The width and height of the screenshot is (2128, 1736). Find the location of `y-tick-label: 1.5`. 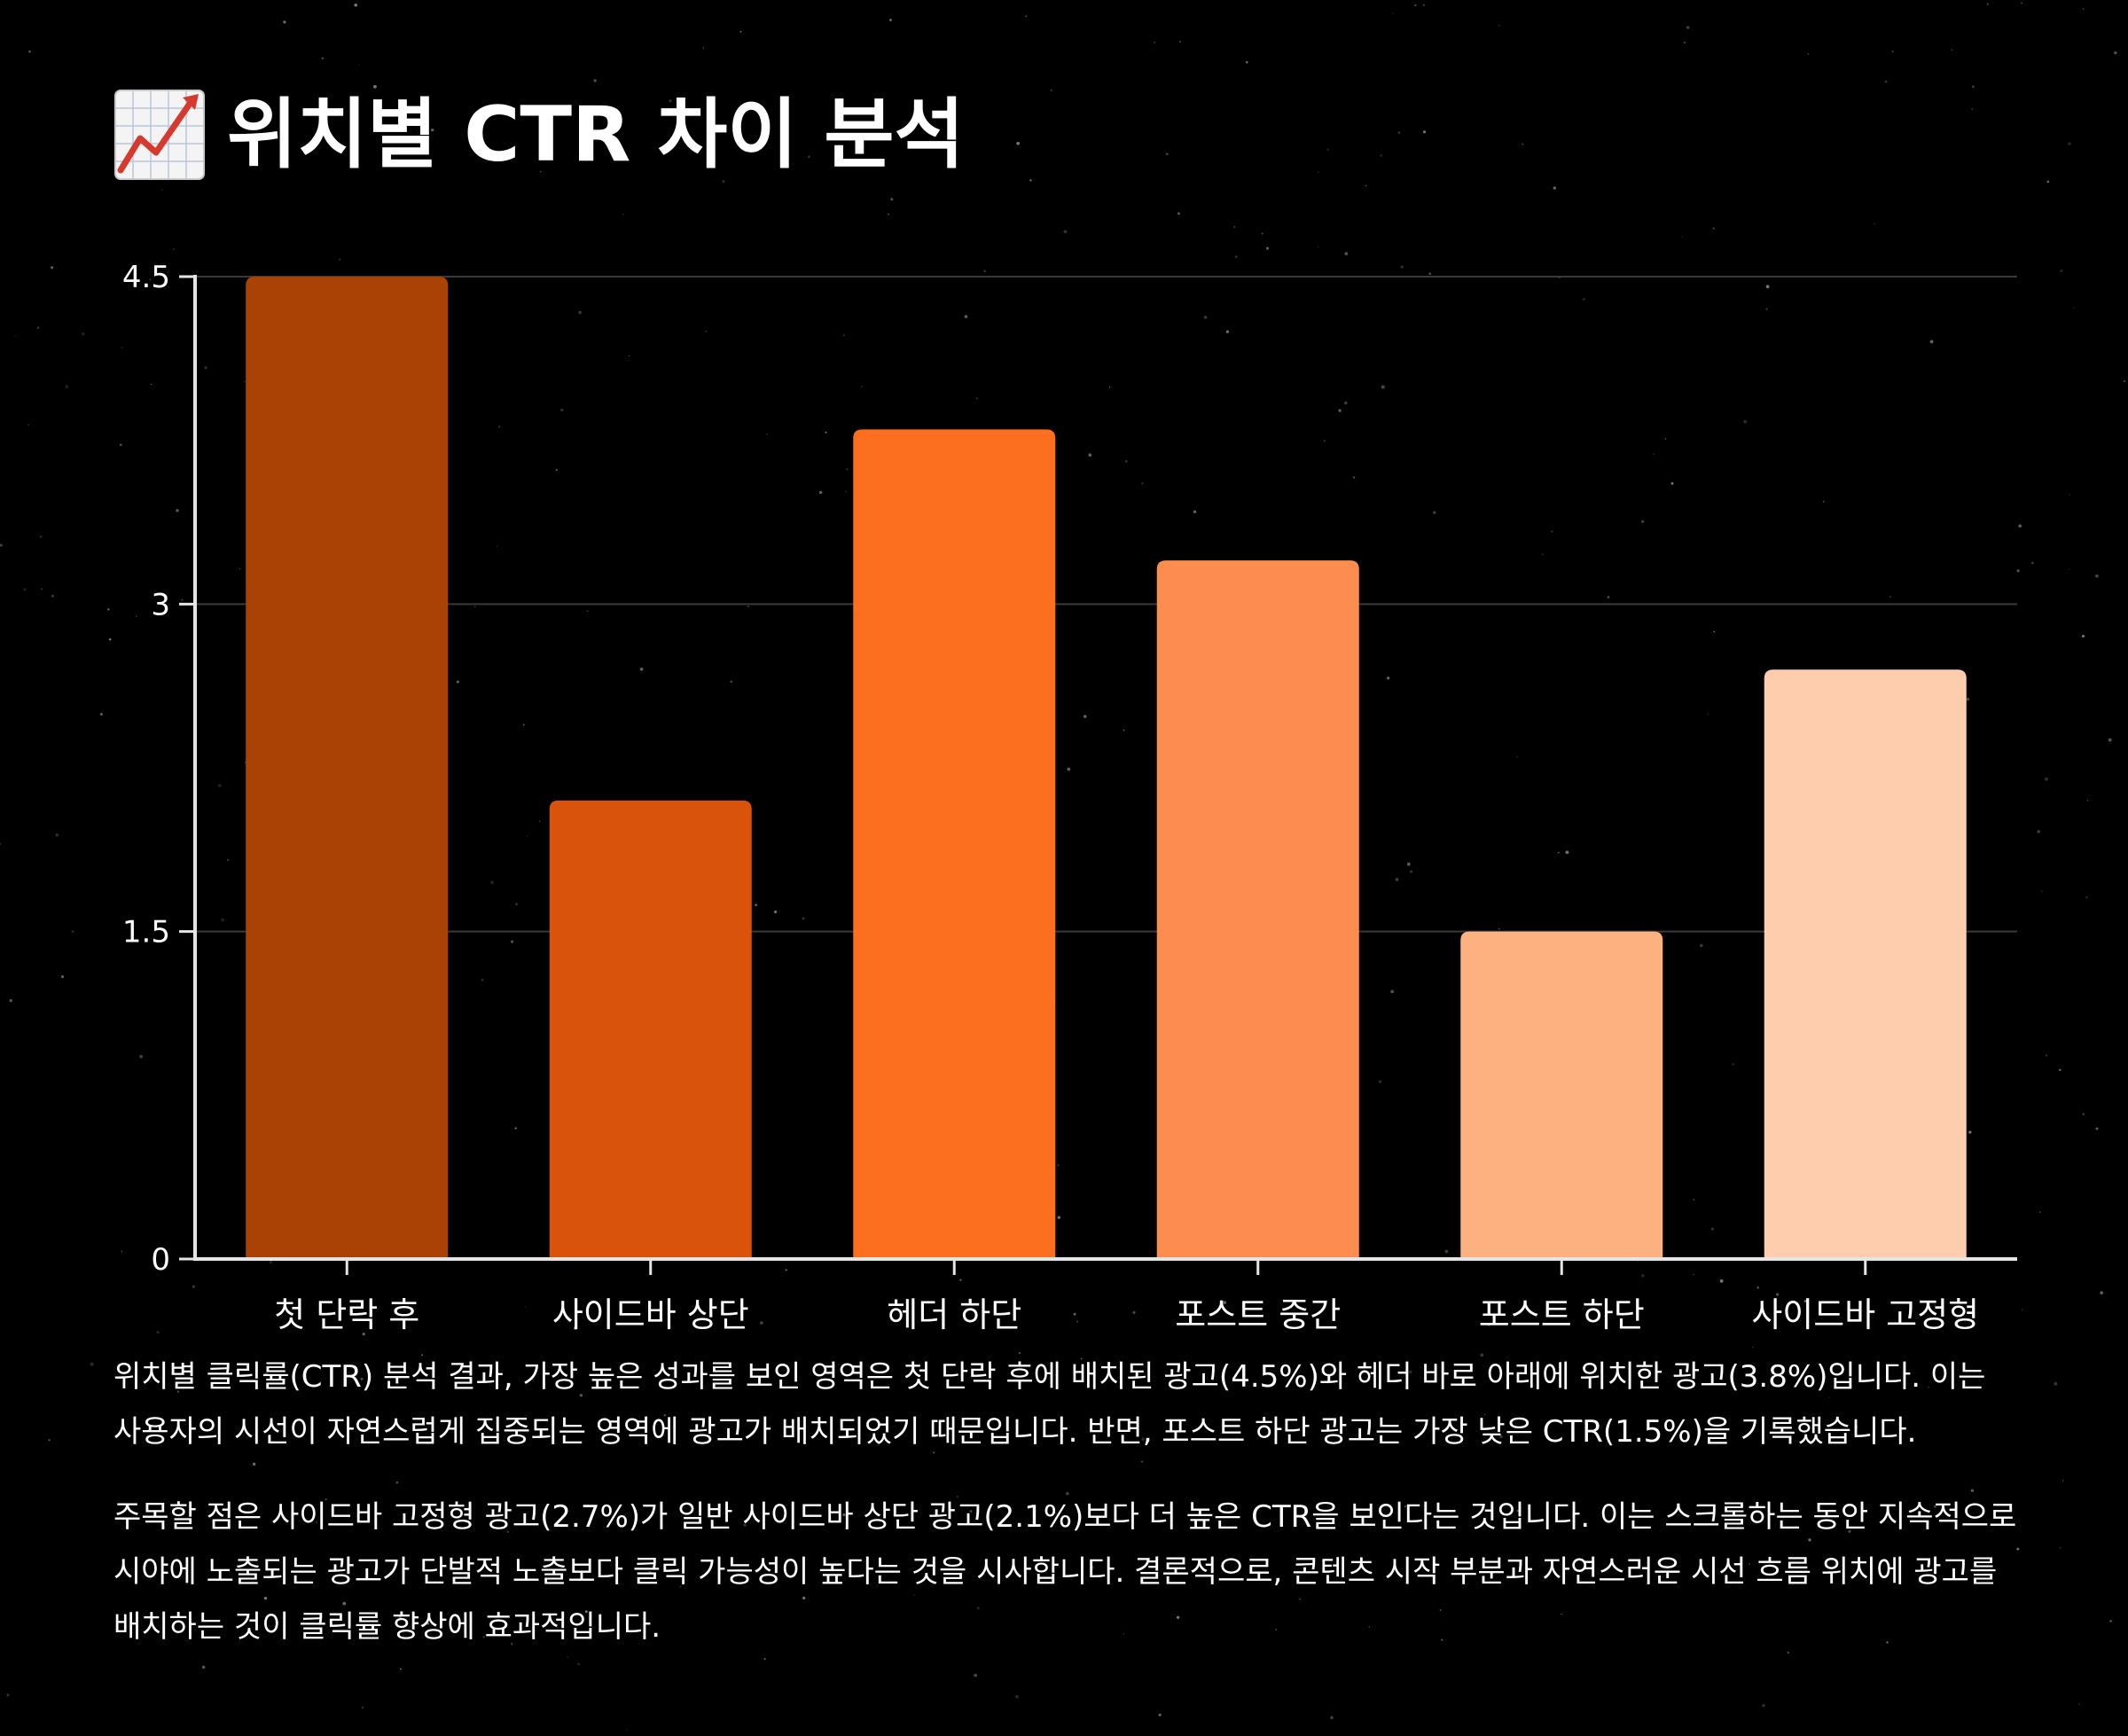

y-tick-label: 1.5 is located at coordinates (146, 932).